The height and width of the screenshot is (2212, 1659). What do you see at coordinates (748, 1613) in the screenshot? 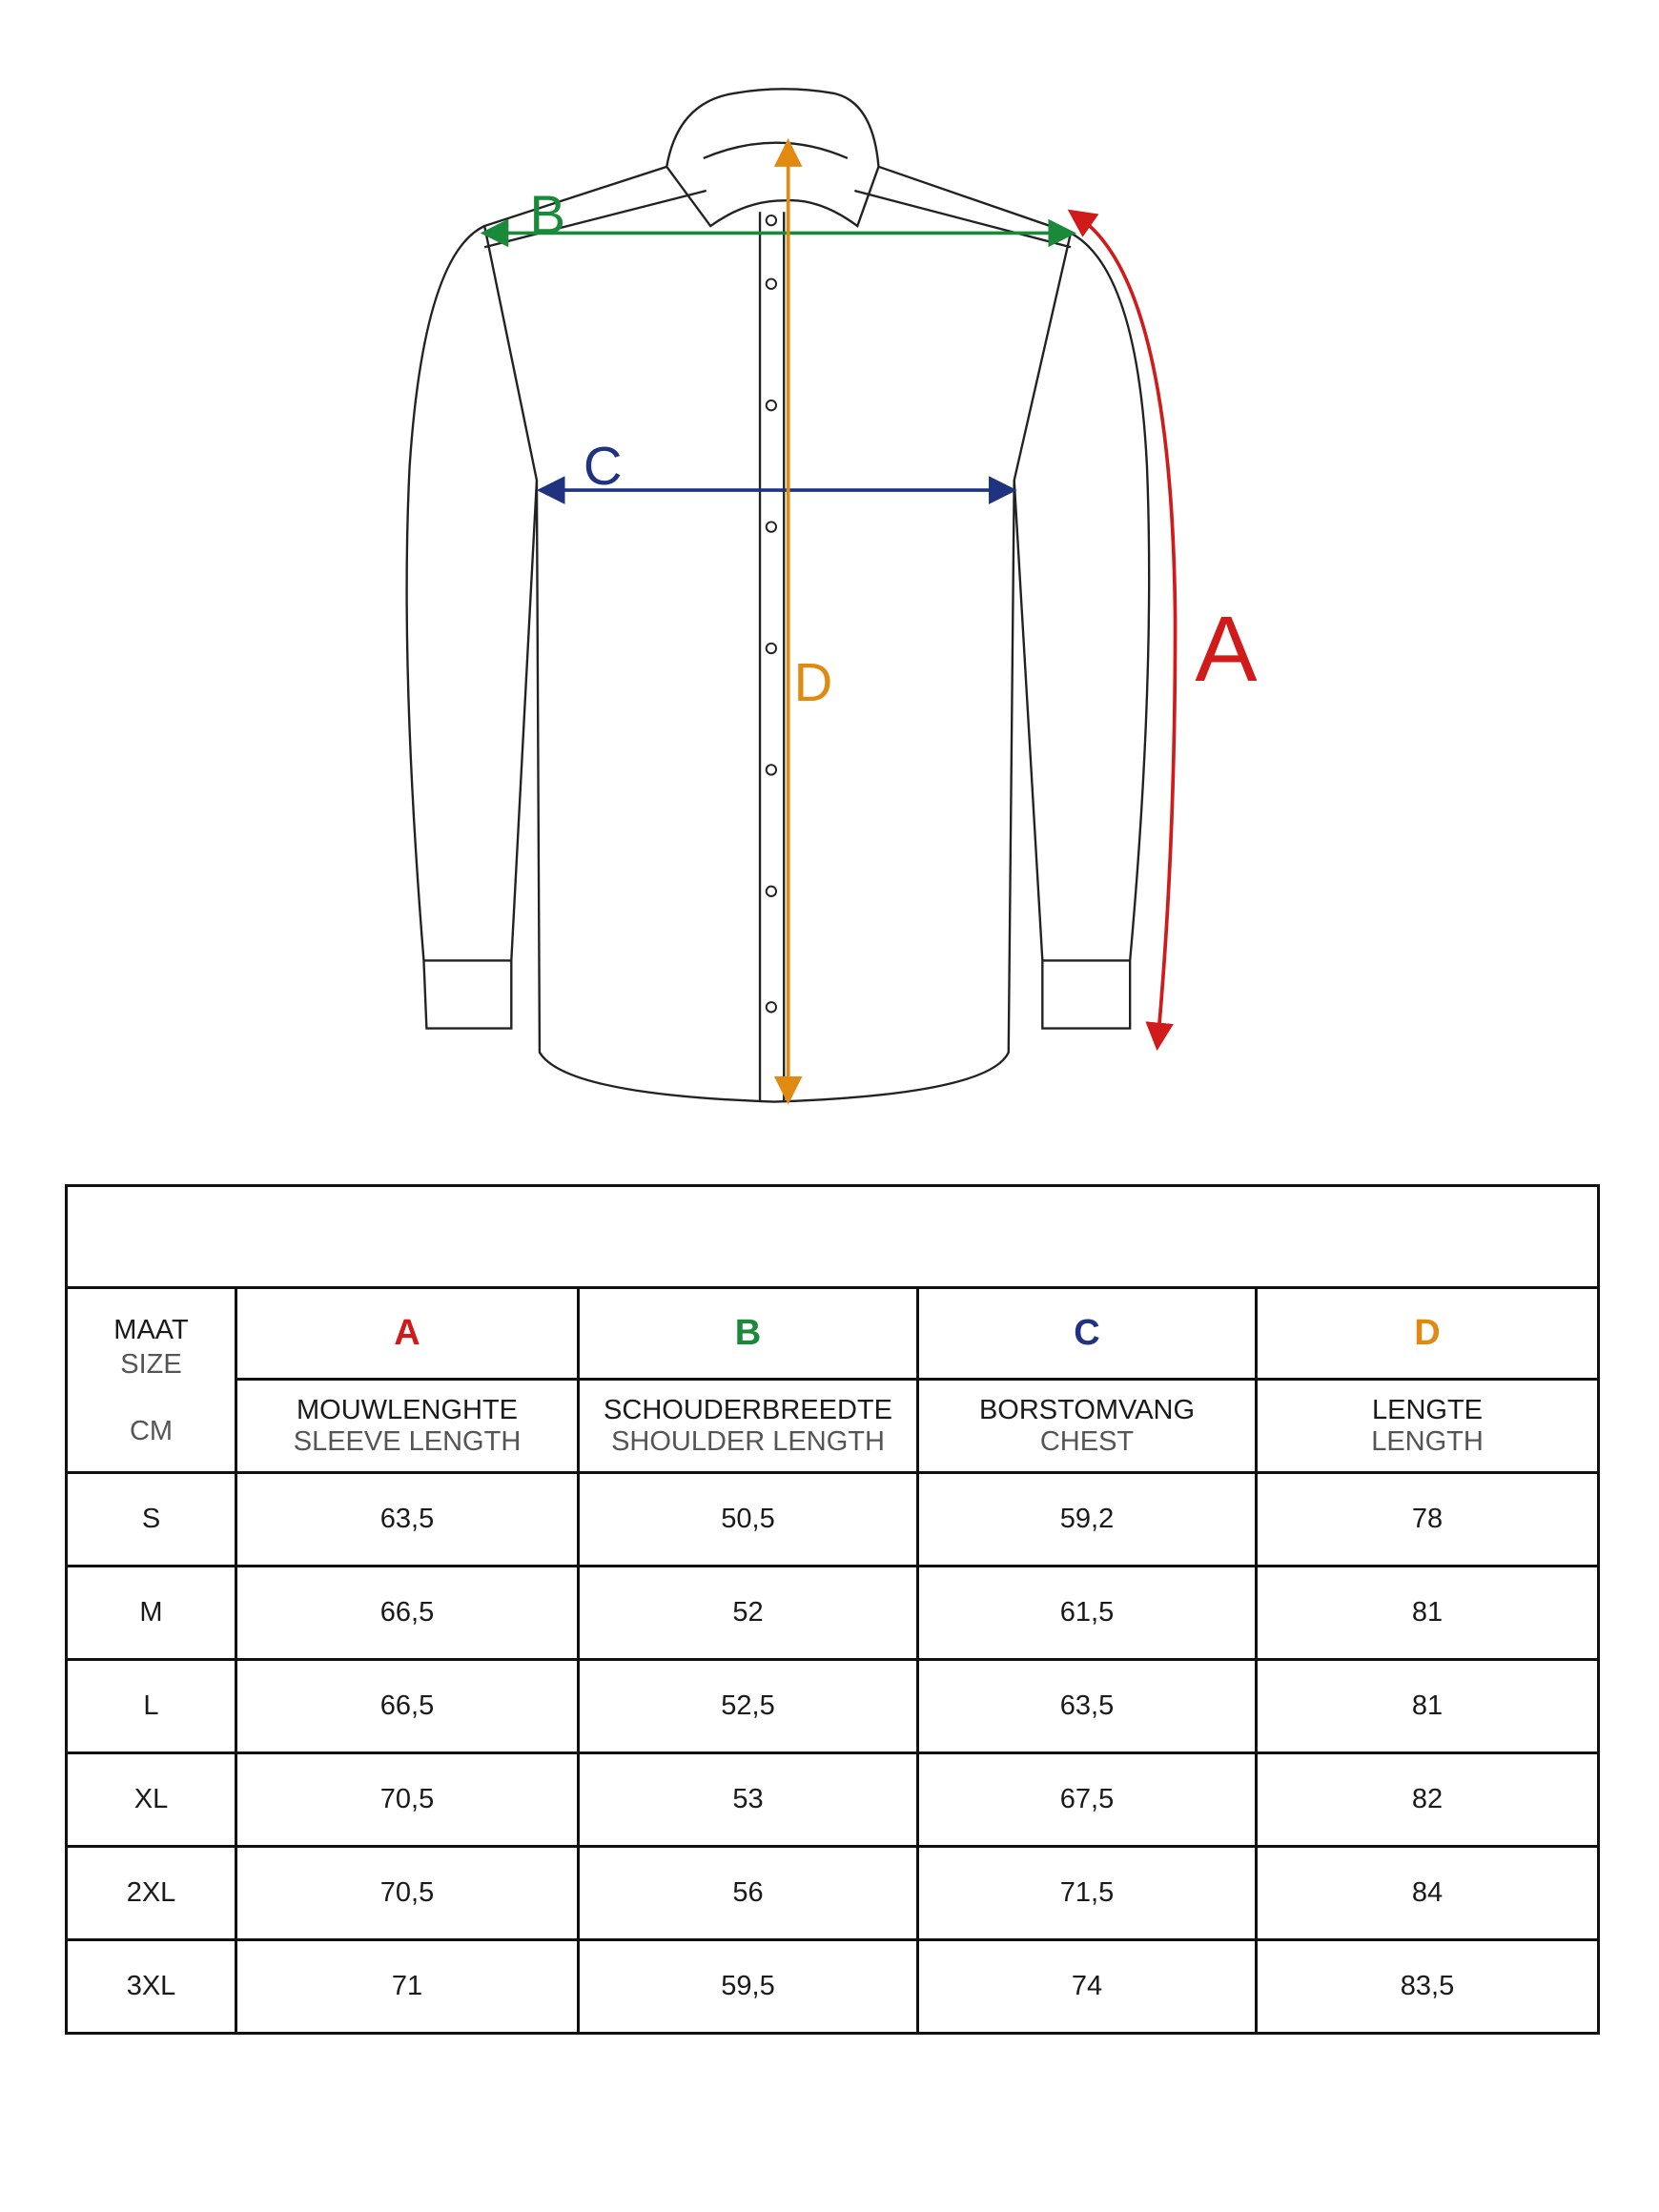
I see `value-cell: 52` at bounding box center [748, 1613].